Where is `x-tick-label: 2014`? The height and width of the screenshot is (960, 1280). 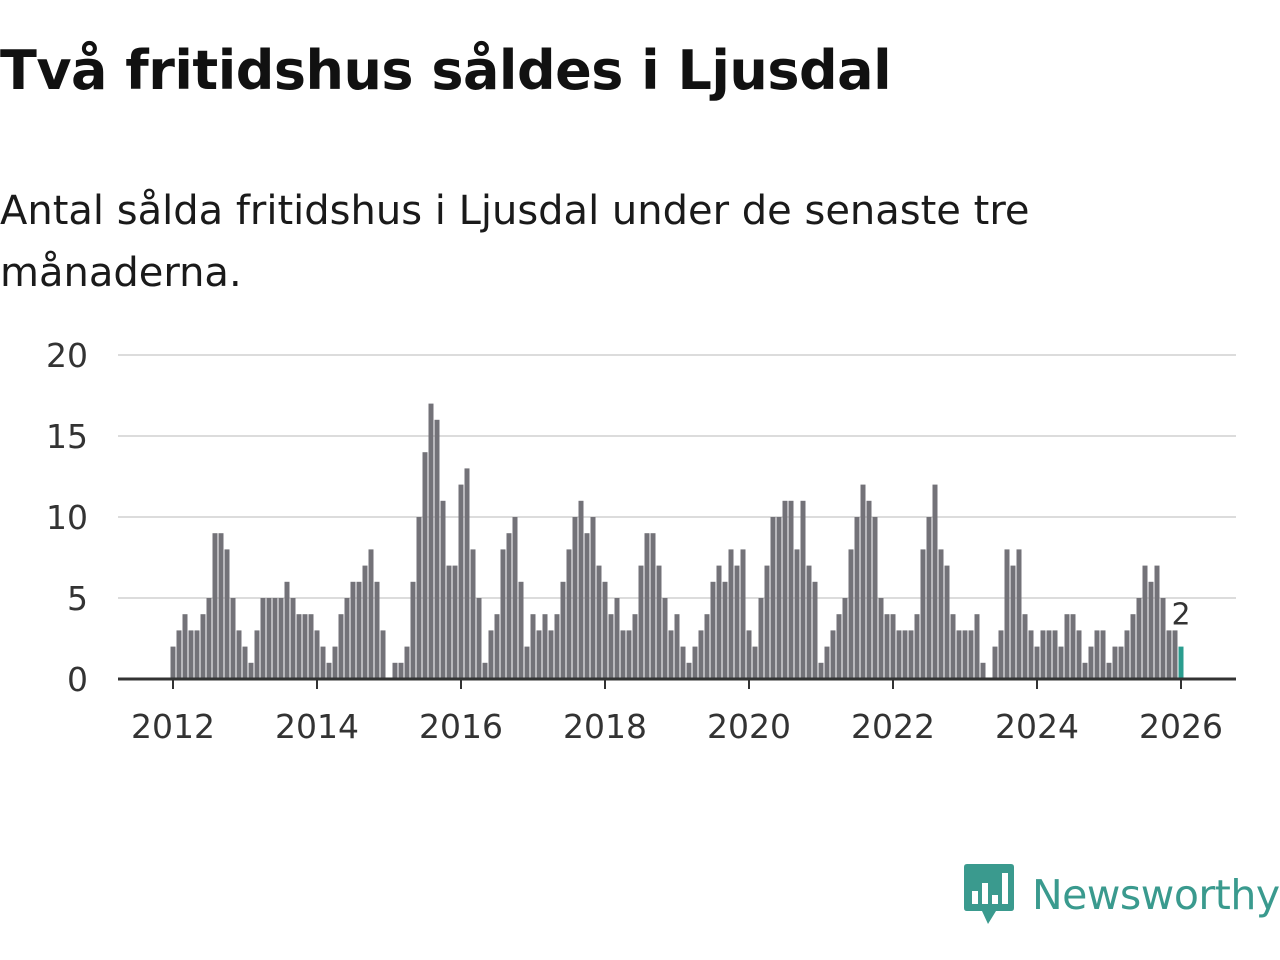
x-tick-label: 2014 is located at coordinates (317, 726).